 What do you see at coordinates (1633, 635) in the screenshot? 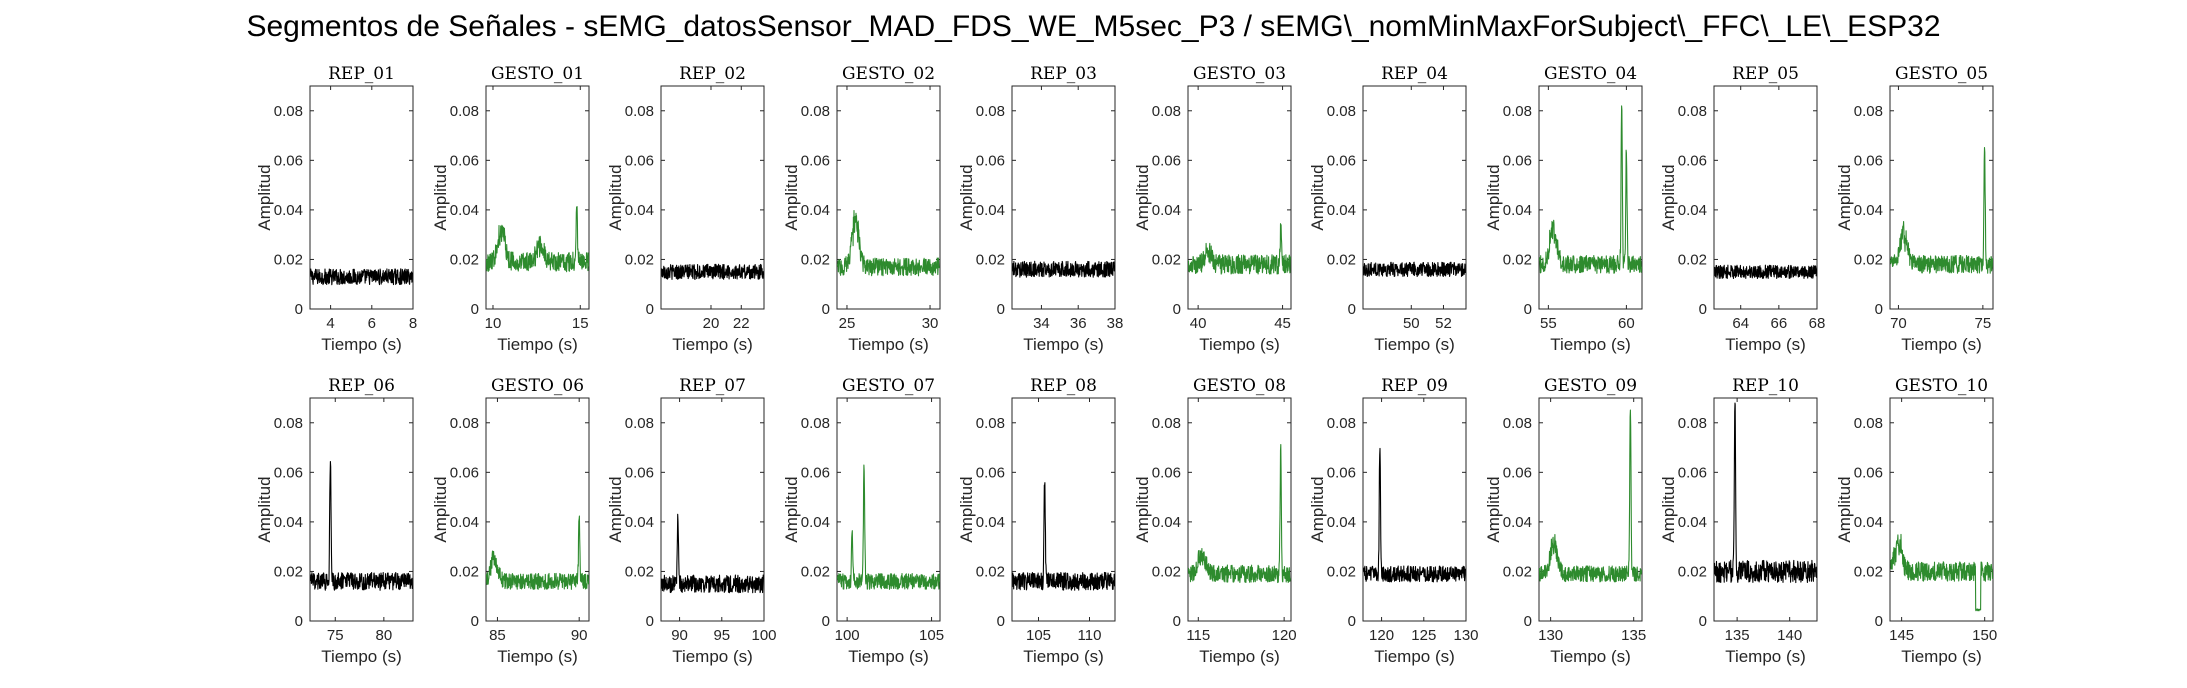
I see `x-tick-label: 135` at bounding box center [1633, 635].